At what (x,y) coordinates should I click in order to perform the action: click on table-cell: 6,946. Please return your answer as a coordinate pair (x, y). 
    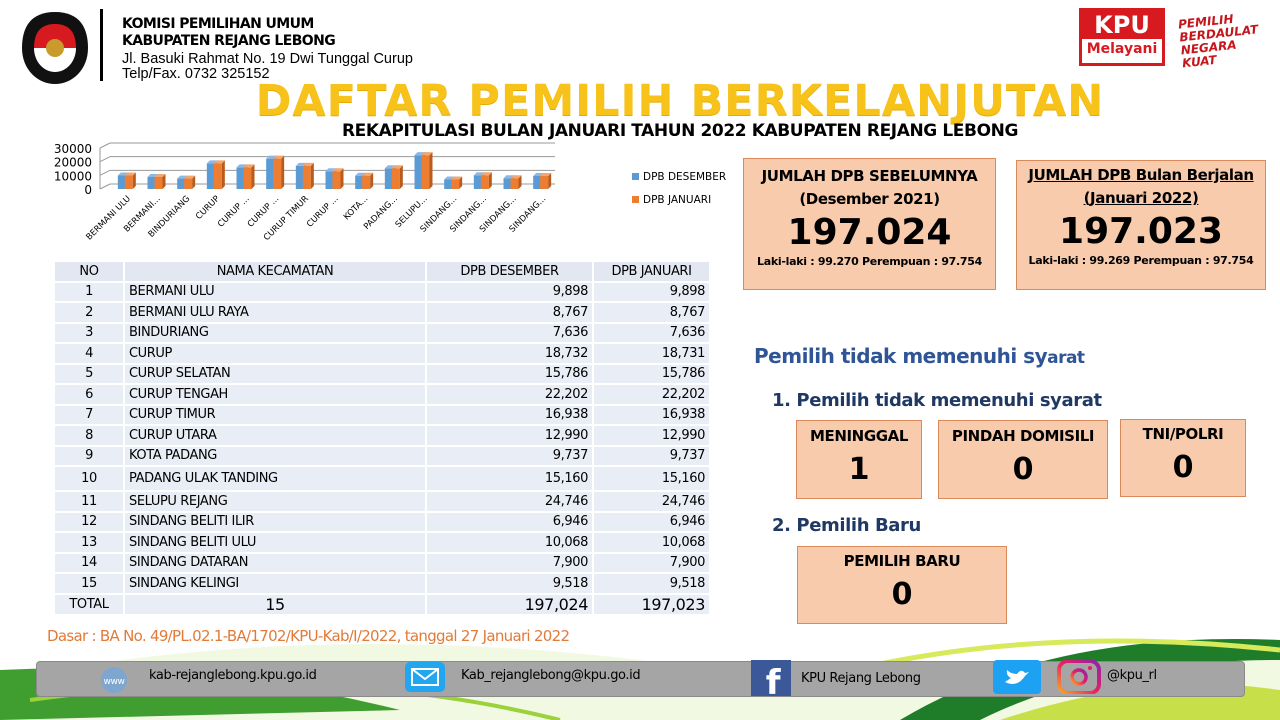
    Looking at the image, I should click on (509, 521).